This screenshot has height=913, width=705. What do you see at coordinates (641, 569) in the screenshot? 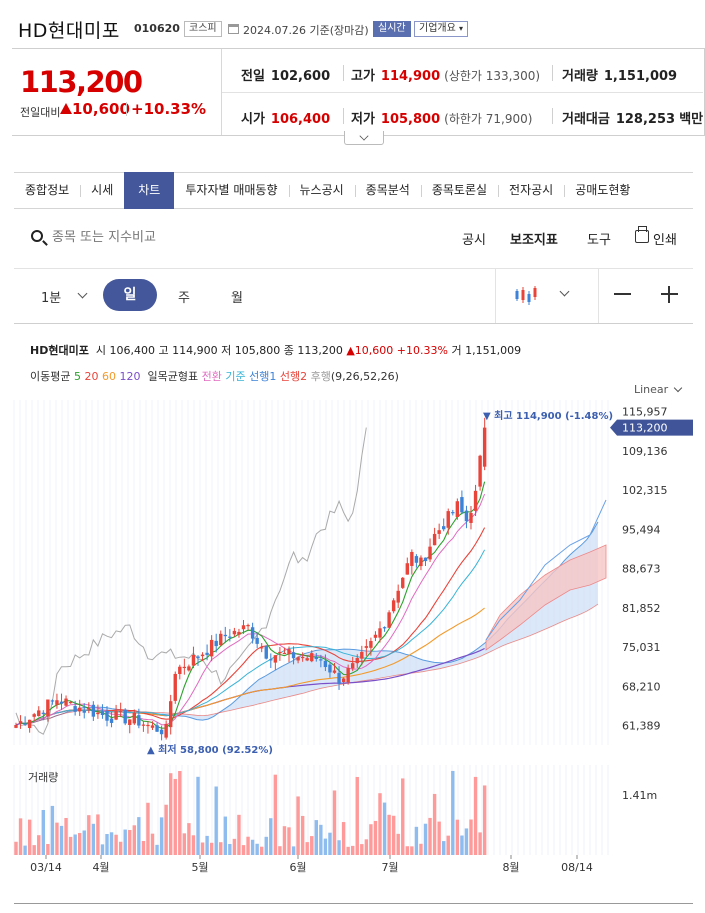
I see `y-tick-label: 88,673` at bounding box center [641, 569].